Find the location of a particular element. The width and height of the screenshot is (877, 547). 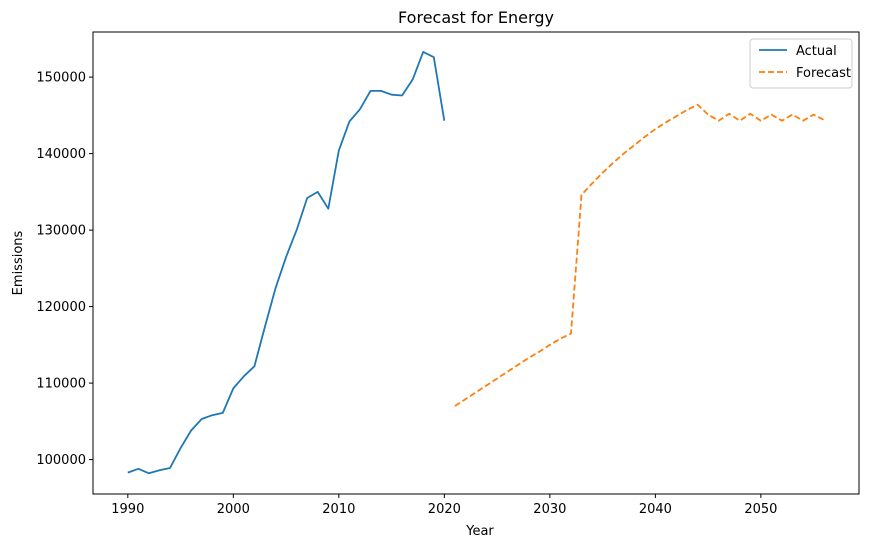

x-axis-label: Year is located at coordinates (479, 531).